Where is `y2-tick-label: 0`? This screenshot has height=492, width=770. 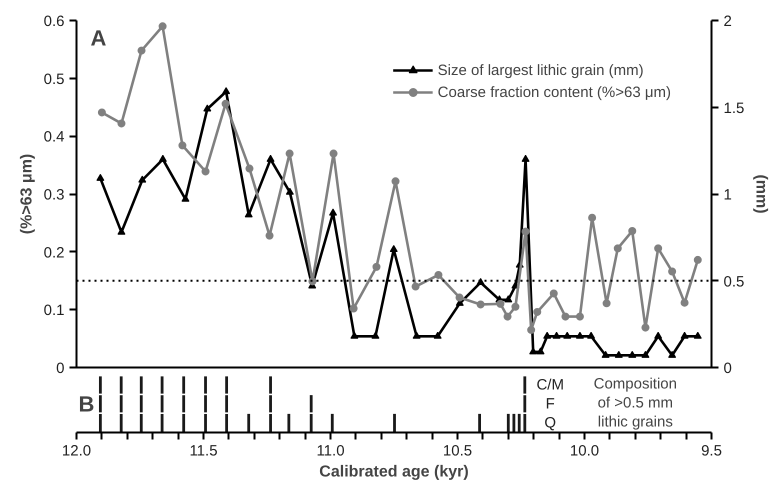
y2-tick-label: 0 is located at coordinates (728, 368).